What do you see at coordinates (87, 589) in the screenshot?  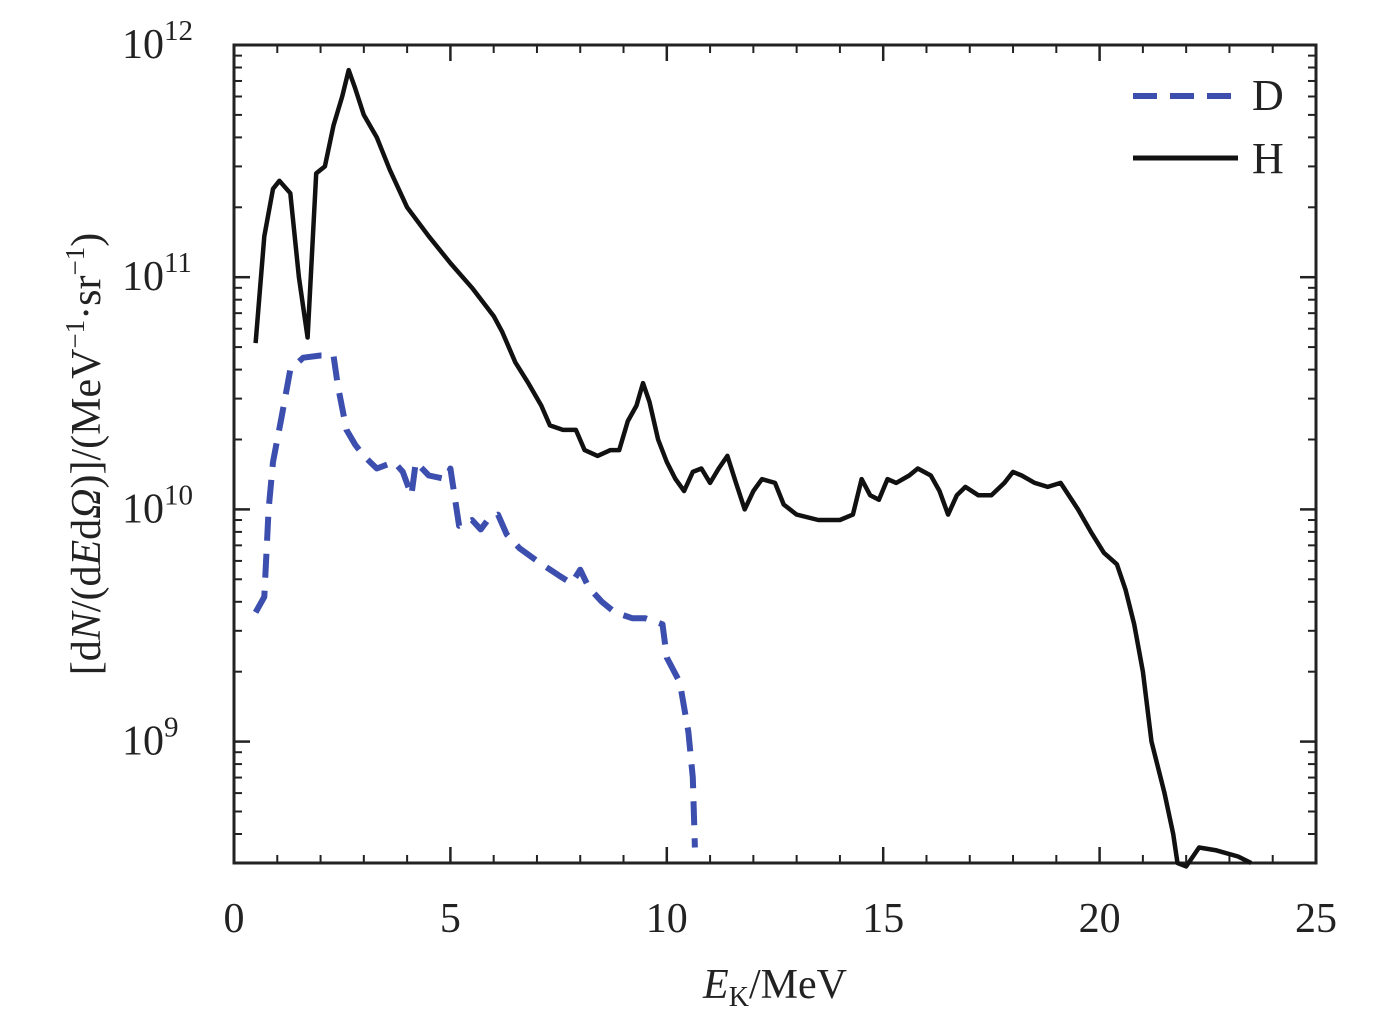 I see `y-axis-title-part: /(d` at bounding box center [87, 589].